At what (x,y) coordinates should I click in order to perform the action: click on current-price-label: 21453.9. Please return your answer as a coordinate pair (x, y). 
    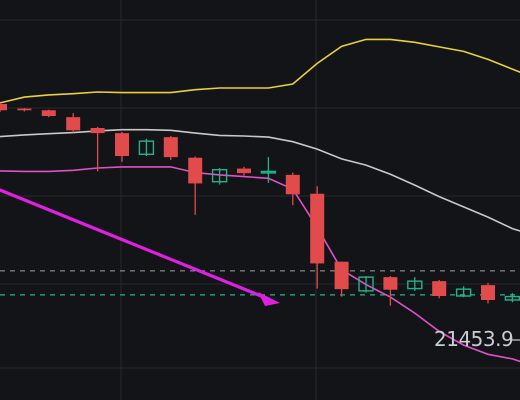
    Looking at the image, I should click on (474, 339).